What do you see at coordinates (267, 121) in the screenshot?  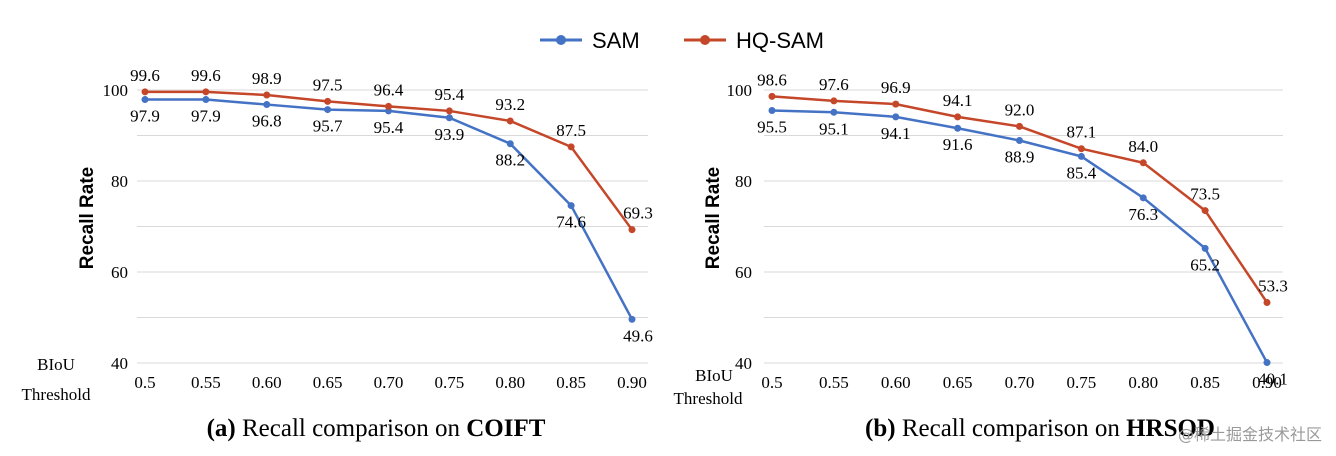 I see `data-label: 96.8` at bounding box center [267, 121].